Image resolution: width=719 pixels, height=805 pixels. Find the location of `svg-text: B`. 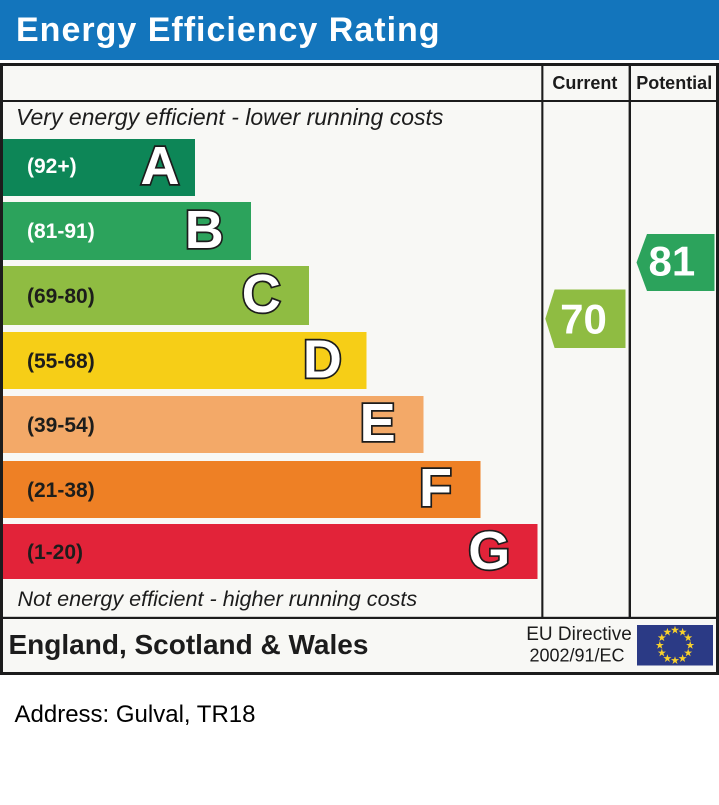

svg-text: B is located at coordinates (204, 230).